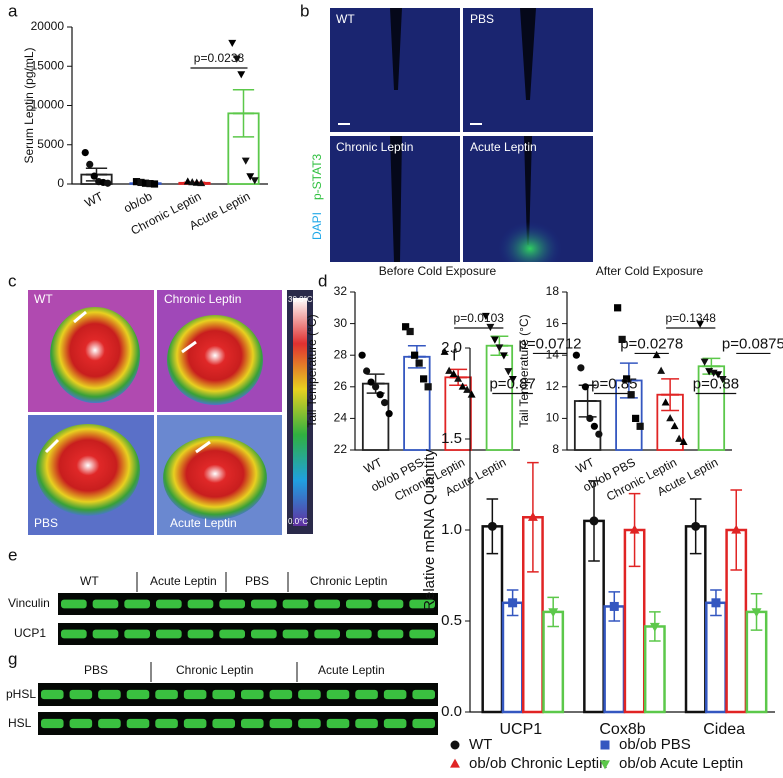 The height and width of the screenshot is (778, 783). Describe the element at coordinates (724, 729) in the screenshot. I see `x-tick-label: Cidea` at that location.